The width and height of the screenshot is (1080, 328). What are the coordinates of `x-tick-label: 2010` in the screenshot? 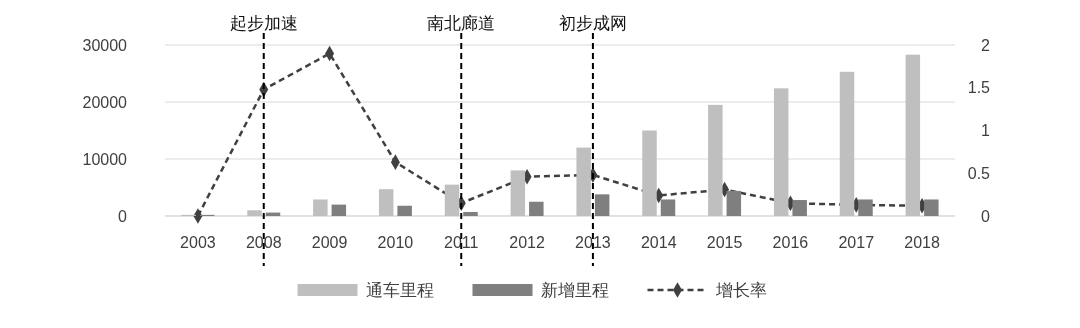 It's located at (395, 242).